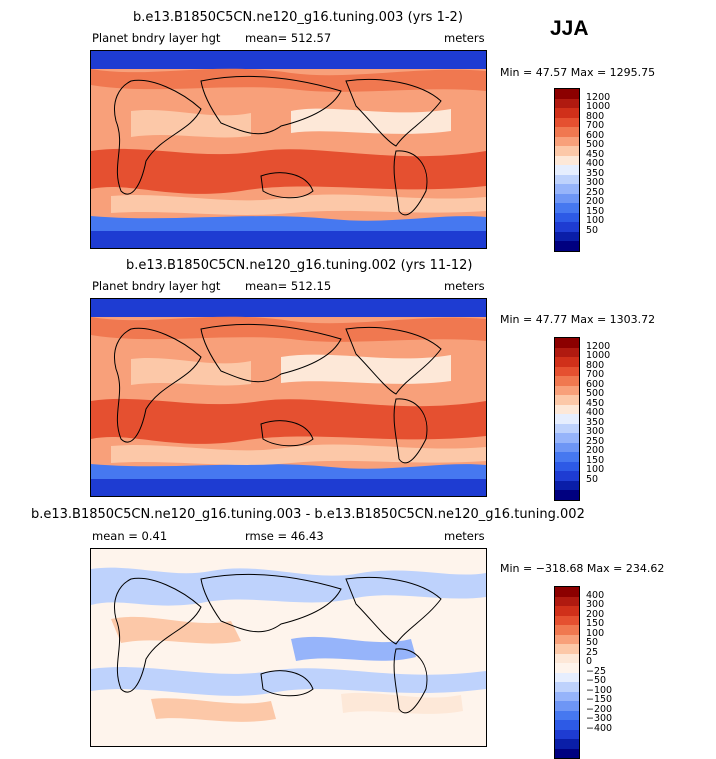 The height and width of the screenshot is (759, 716). Describe the element at coordinates (599, 690) in the screenshot. I see `colorbar-tick-label: −100` at that location.